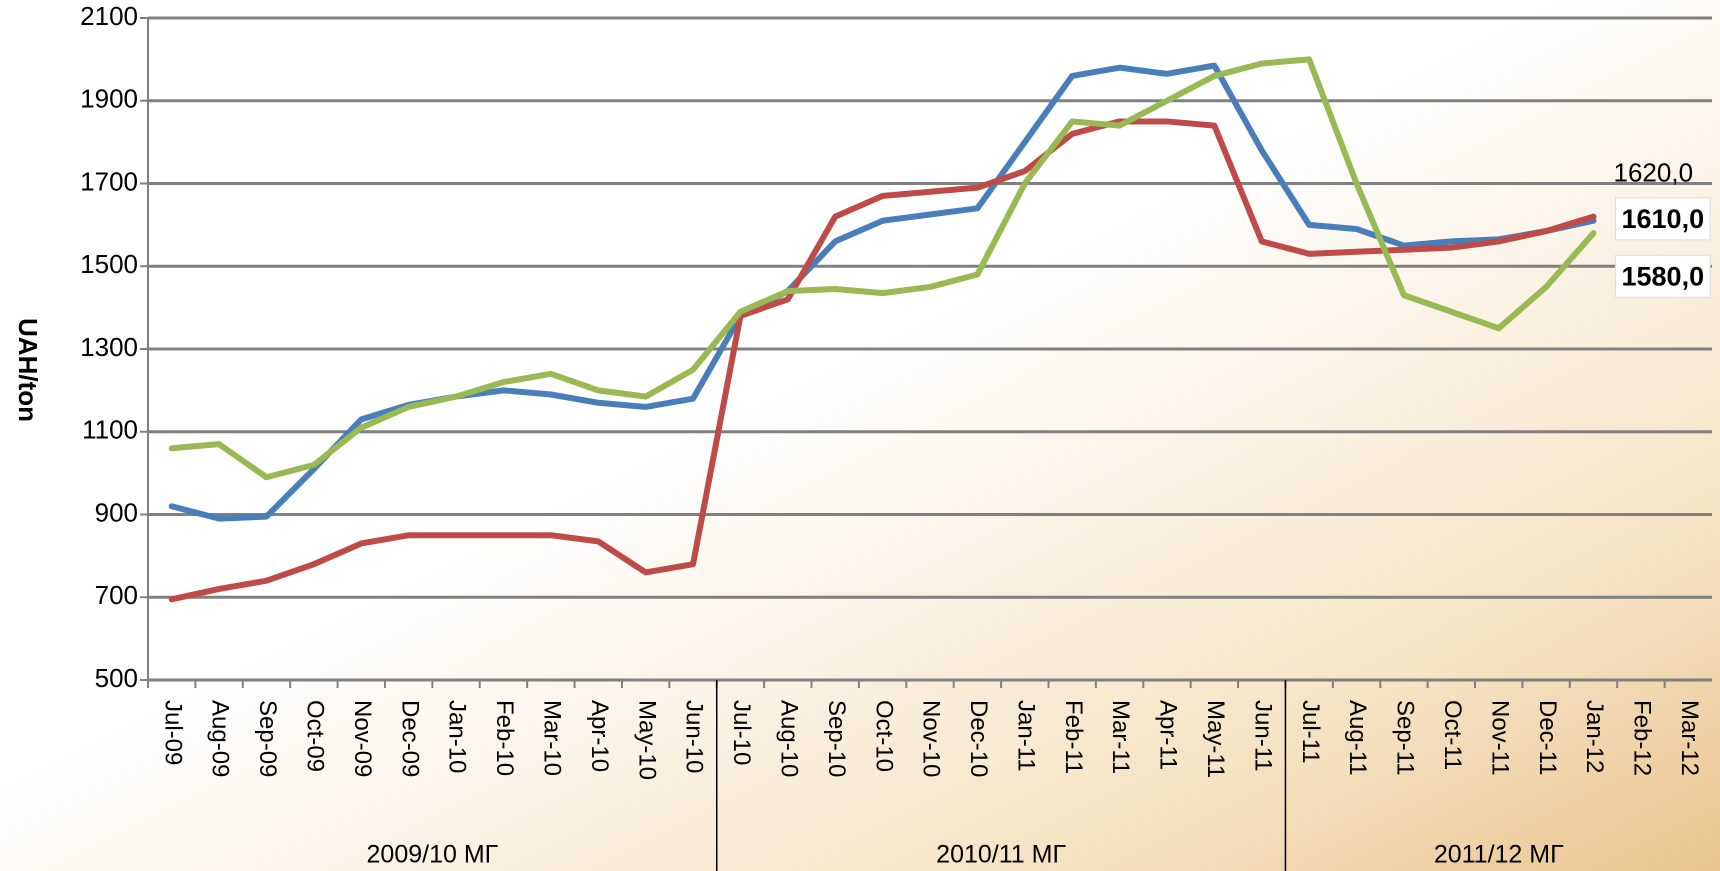 The height and width of the screenshot is (871, 1720). I want to click on x-tick-label: Sep-10, so click(836, 738).